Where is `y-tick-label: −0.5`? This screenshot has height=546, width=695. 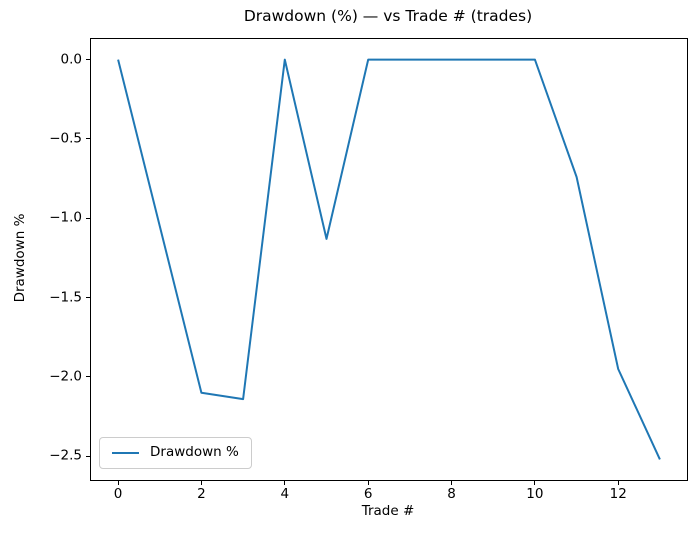
y-tick-label: −0.5 is located at coordinates (65, 138).